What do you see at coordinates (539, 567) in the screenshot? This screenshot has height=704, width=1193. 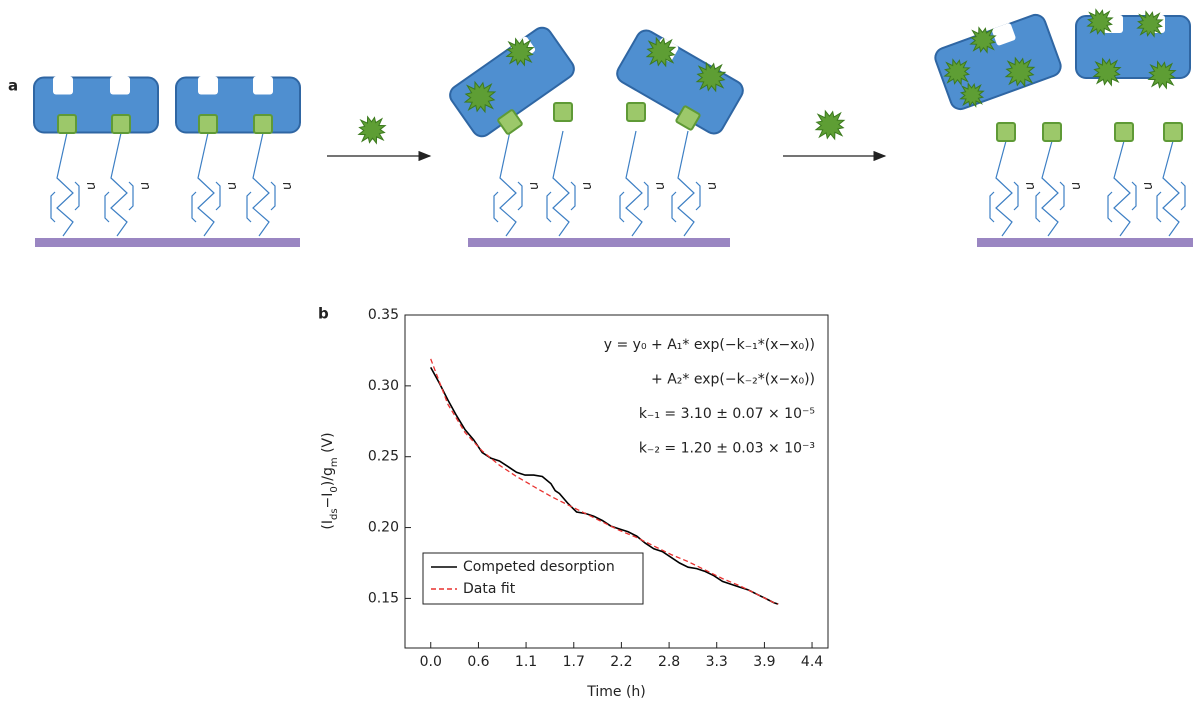 I see `legend-label: Competed desorption` at bounding box center [539, 567].